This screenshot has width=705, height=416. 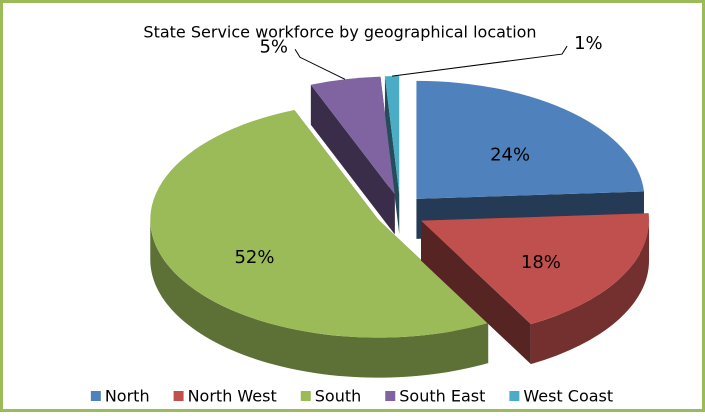 I want to click on legend-label: West Coast, so click(x=568, y=396).